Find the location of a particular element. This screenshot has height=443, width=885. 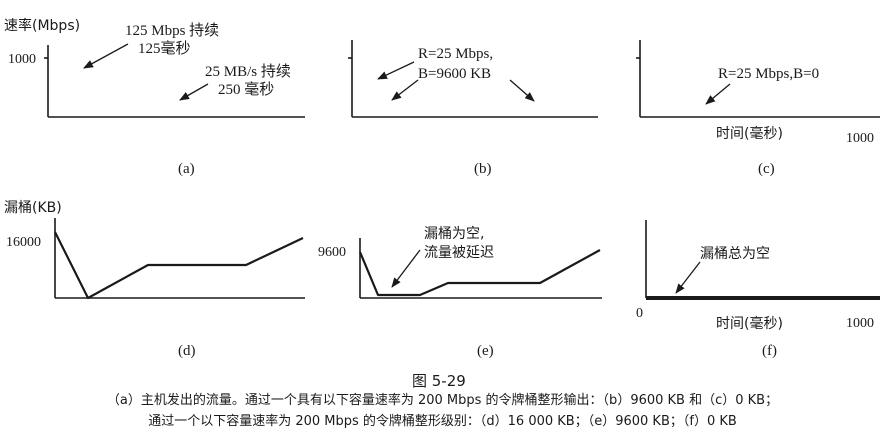

panel-e-ytick: 9600 is located at coordinates (332, 252).